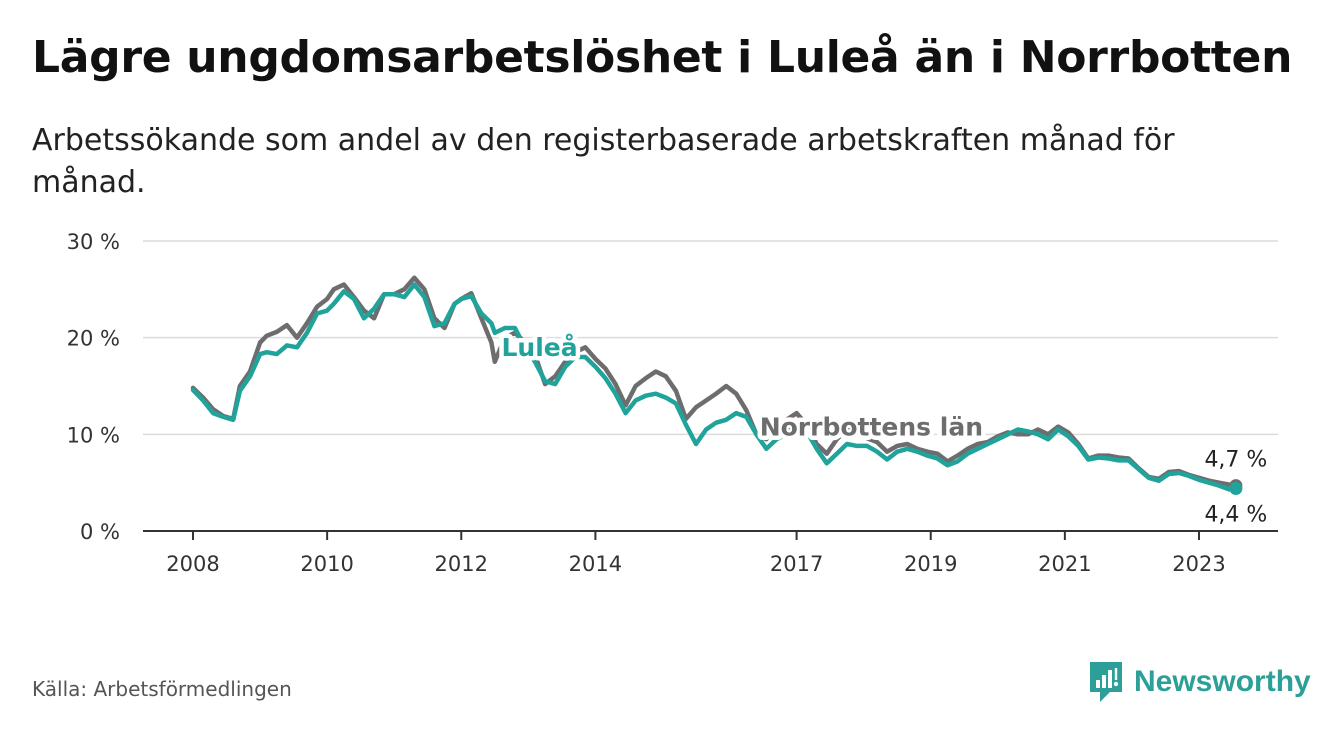 This screenshot has height=734, width=1340. What do you see at coordinates (1222, 681) in the screenshot?
I see `brand-name: Newsworthy` at bounding box center [1222, 681].